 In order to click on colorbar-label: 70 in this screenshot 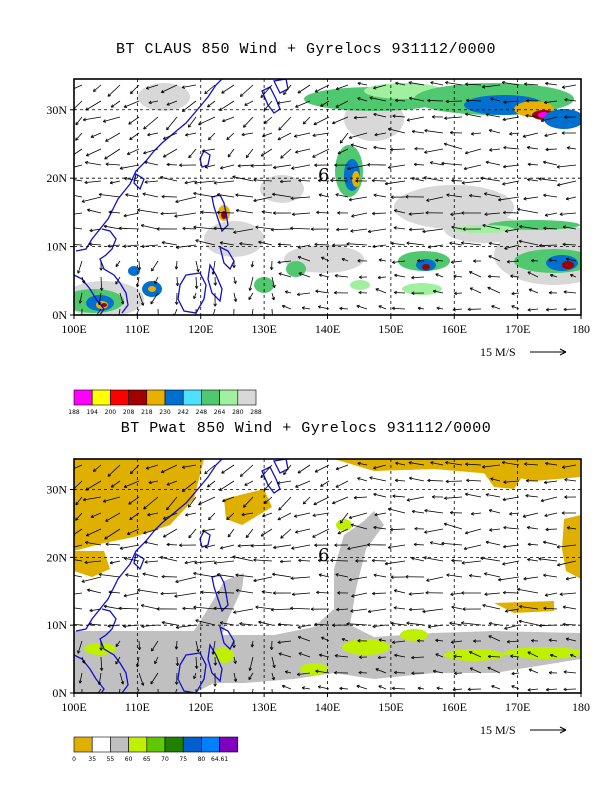, I will do `click(165, 759)`.